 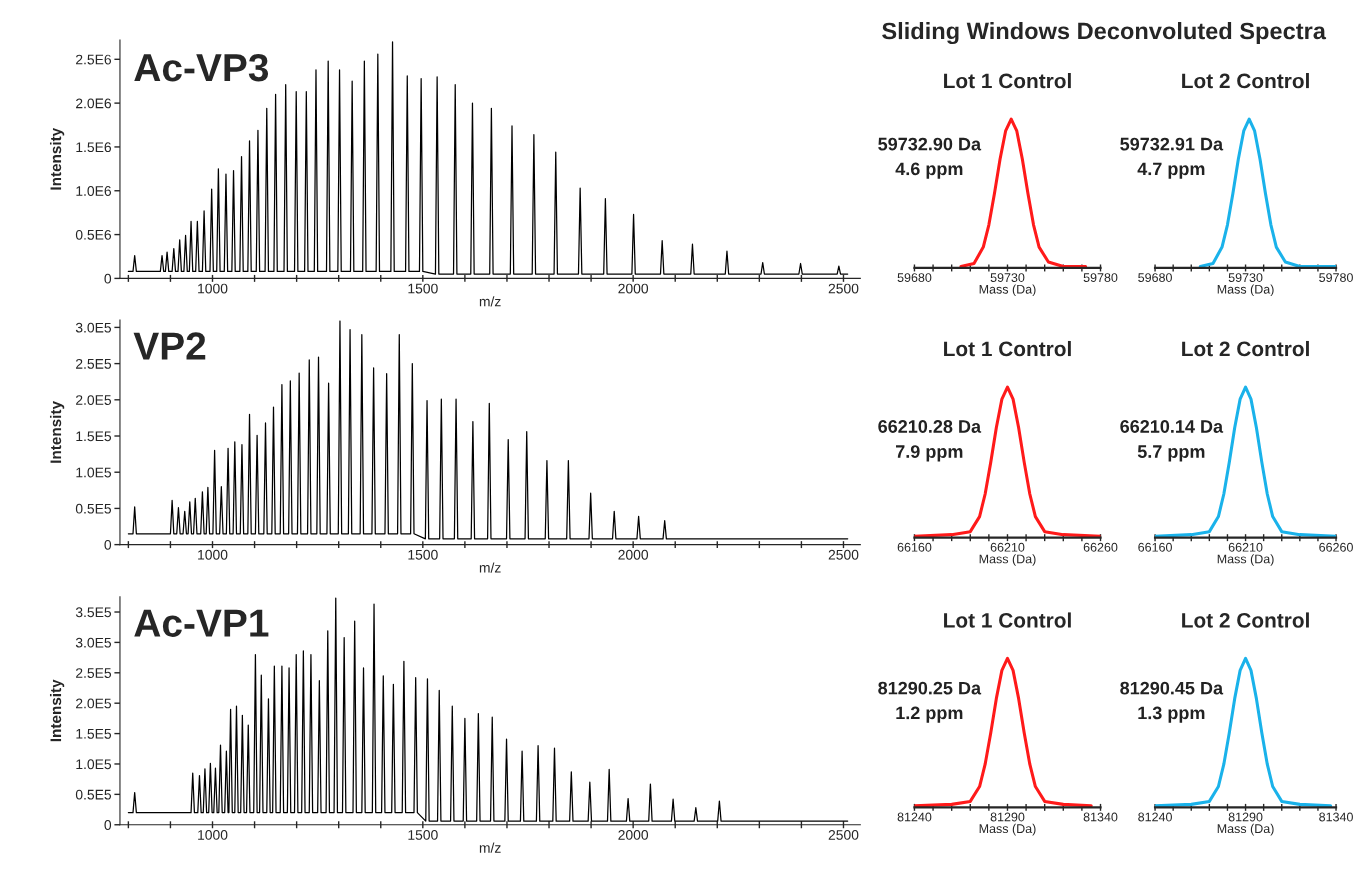 What do you see at coordinates (929, 453) in the screenshot?
I see `annotation: 7.9 ppm` at bounding box center [929, 453].